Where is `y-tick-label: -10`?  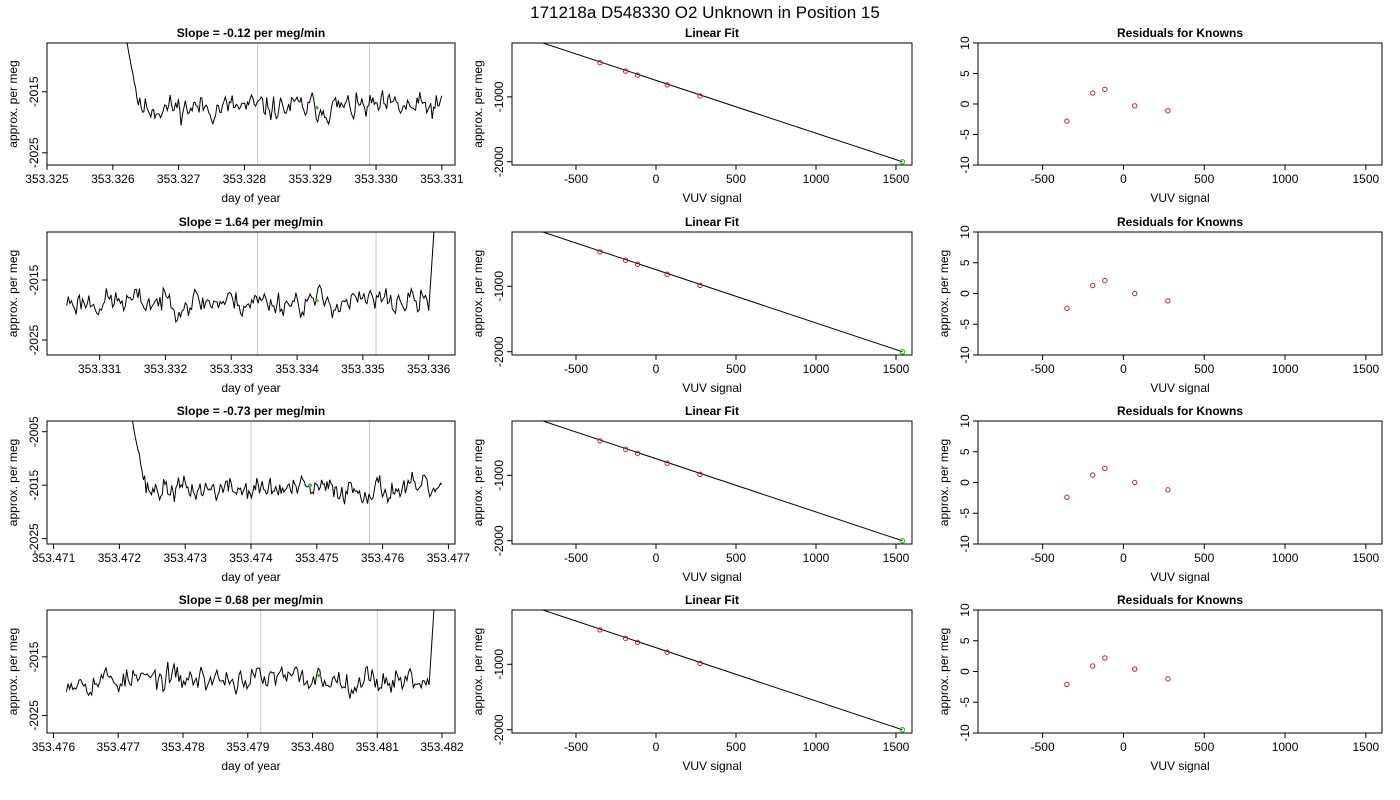
y-tick-label: -10 is located at coordinates (965, 544).